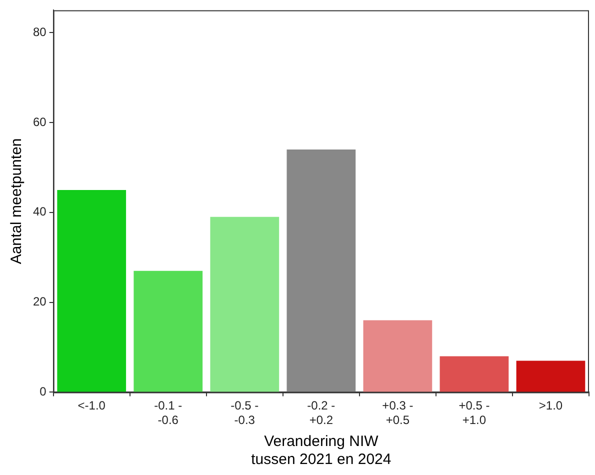 The height and width of the screenshot is (475, 595). What do you see at coordinates (321, 450) in the screenshot?
I see `x-axis-title: Verandering NIW tussen 2021 en 2024` at bounding box center [321, 450].